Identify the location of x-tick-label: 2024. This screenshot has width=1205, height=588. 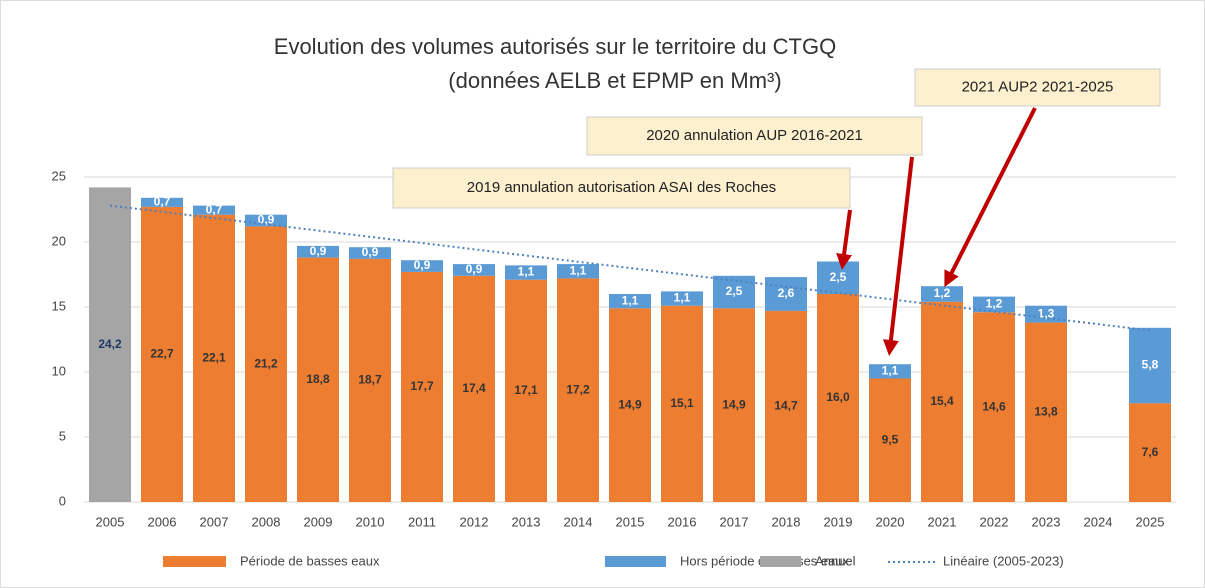
(1098, 521).